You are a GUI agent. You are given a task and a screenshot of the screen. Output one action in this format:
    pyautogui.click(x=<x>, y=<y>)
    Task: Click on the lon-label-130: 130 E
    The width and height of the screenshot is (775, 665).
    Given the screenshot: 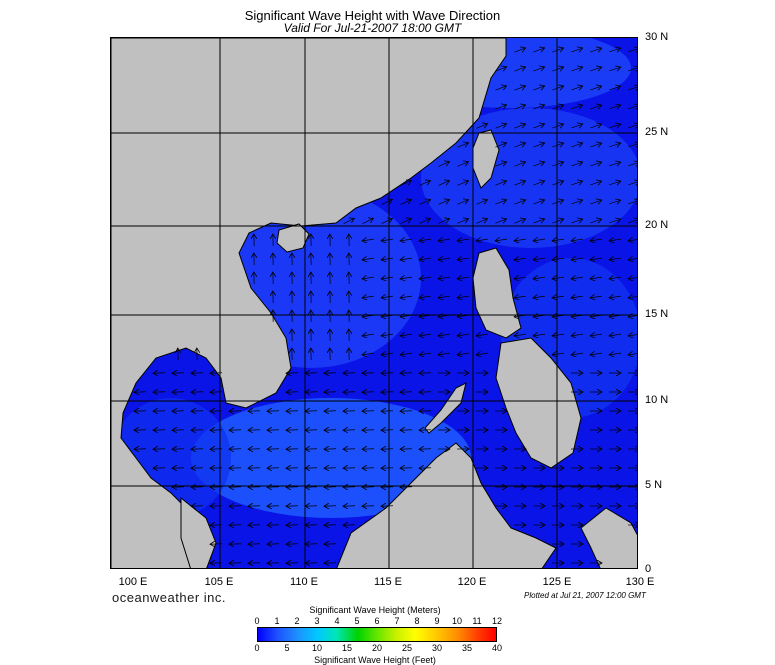 What is the action you would take?
    pyautogui.click(x=640, y=582)
    